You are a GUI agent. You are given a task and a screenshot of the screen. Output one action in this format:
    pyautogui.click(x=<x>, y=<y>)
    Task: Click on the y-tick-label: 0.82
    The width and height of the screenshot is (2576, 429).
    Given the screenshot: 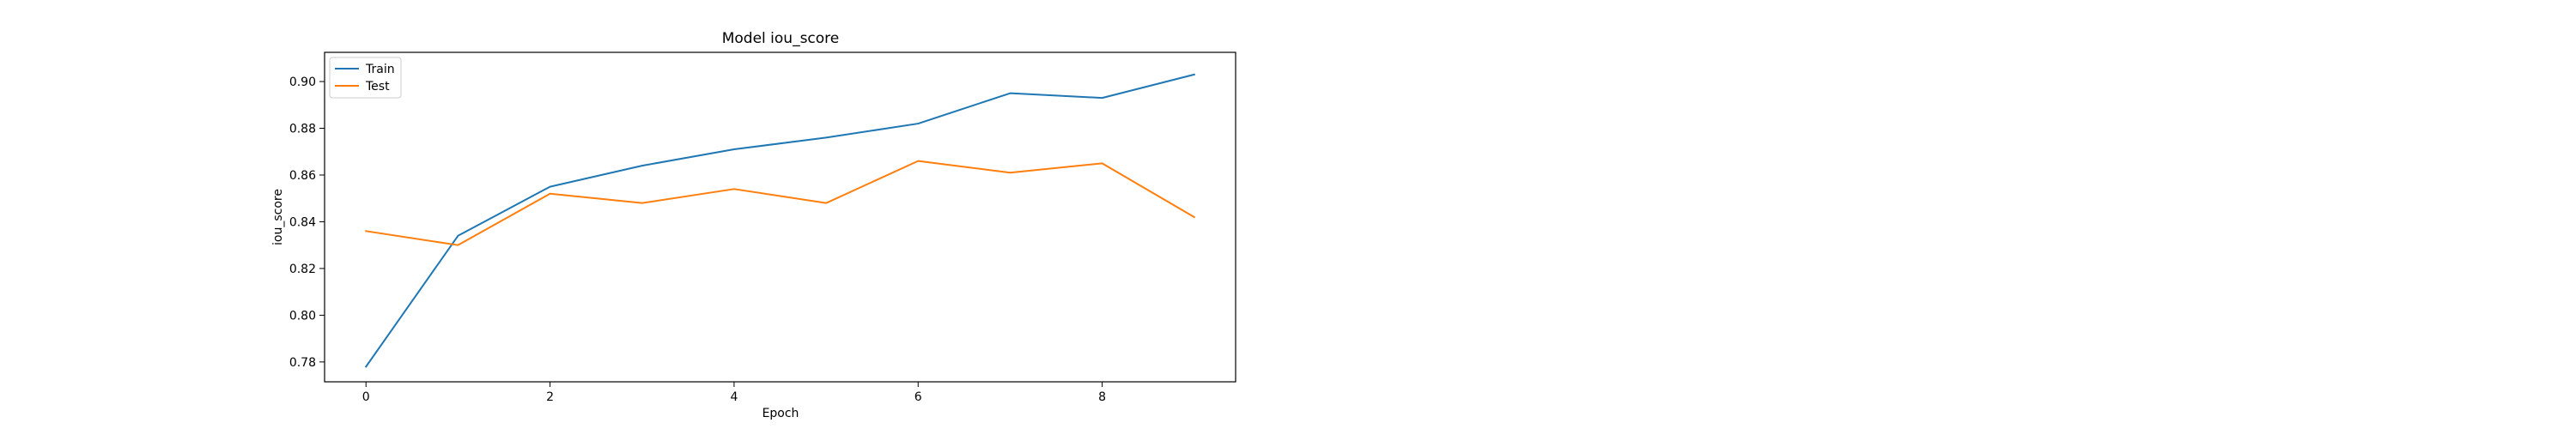 What is the action you would take?
    pyautogui.click(x=302, y=270)
    